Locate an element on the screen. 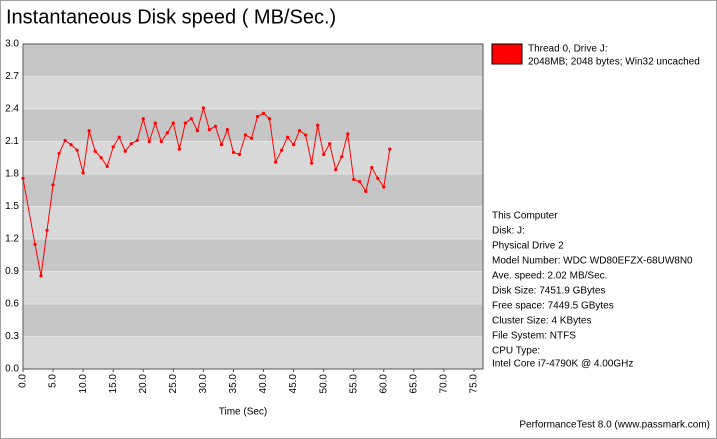 The width and height of the screenshot is (717, 439). y-tick-label: 0.9 is located at coordinates (12, 271).